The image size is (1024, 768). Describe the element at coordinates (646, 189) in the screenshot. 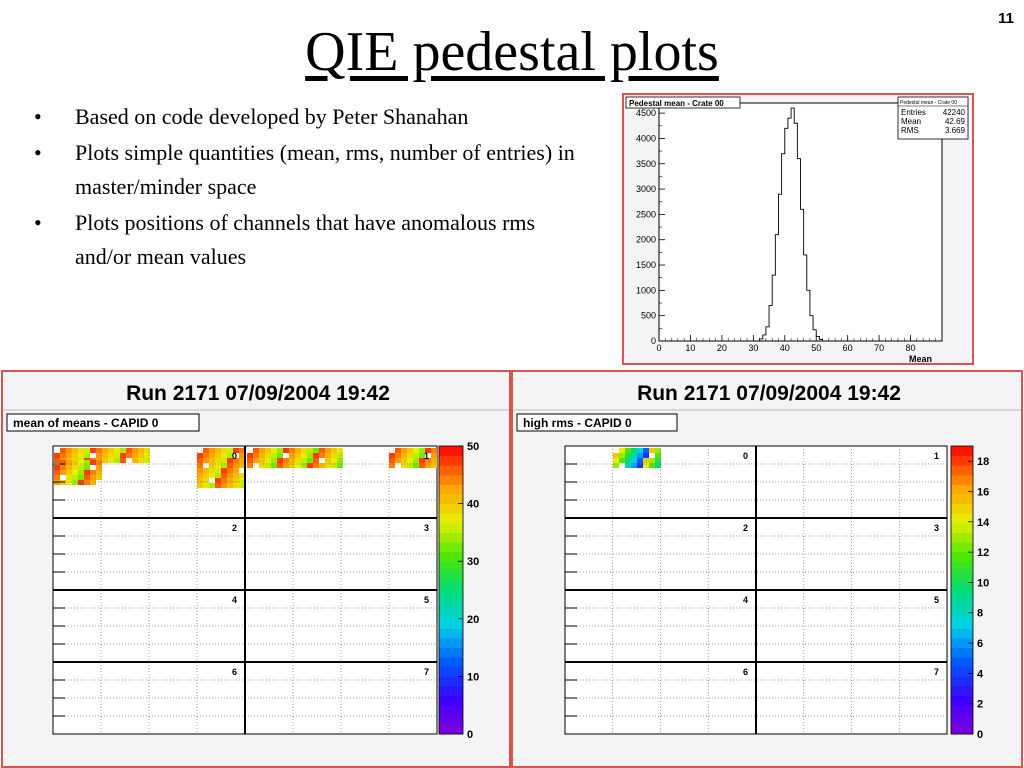

I see `y-tick-label: 3000` at that location.